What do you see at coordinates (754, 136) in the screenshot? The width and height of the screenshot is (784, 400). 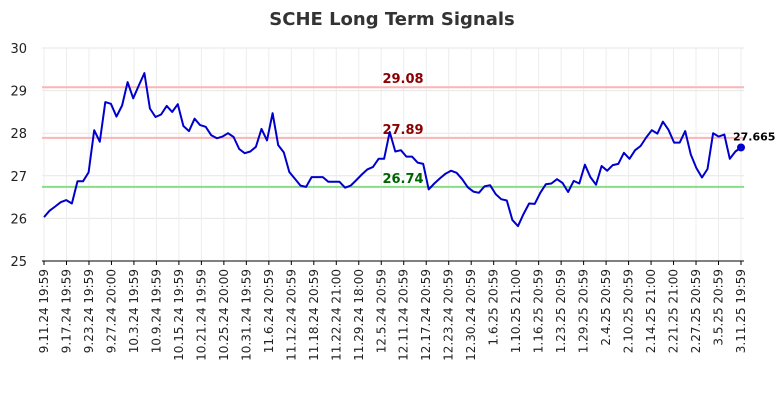 I see `last-value-label: 27.665` at bounding box center [754, 136].